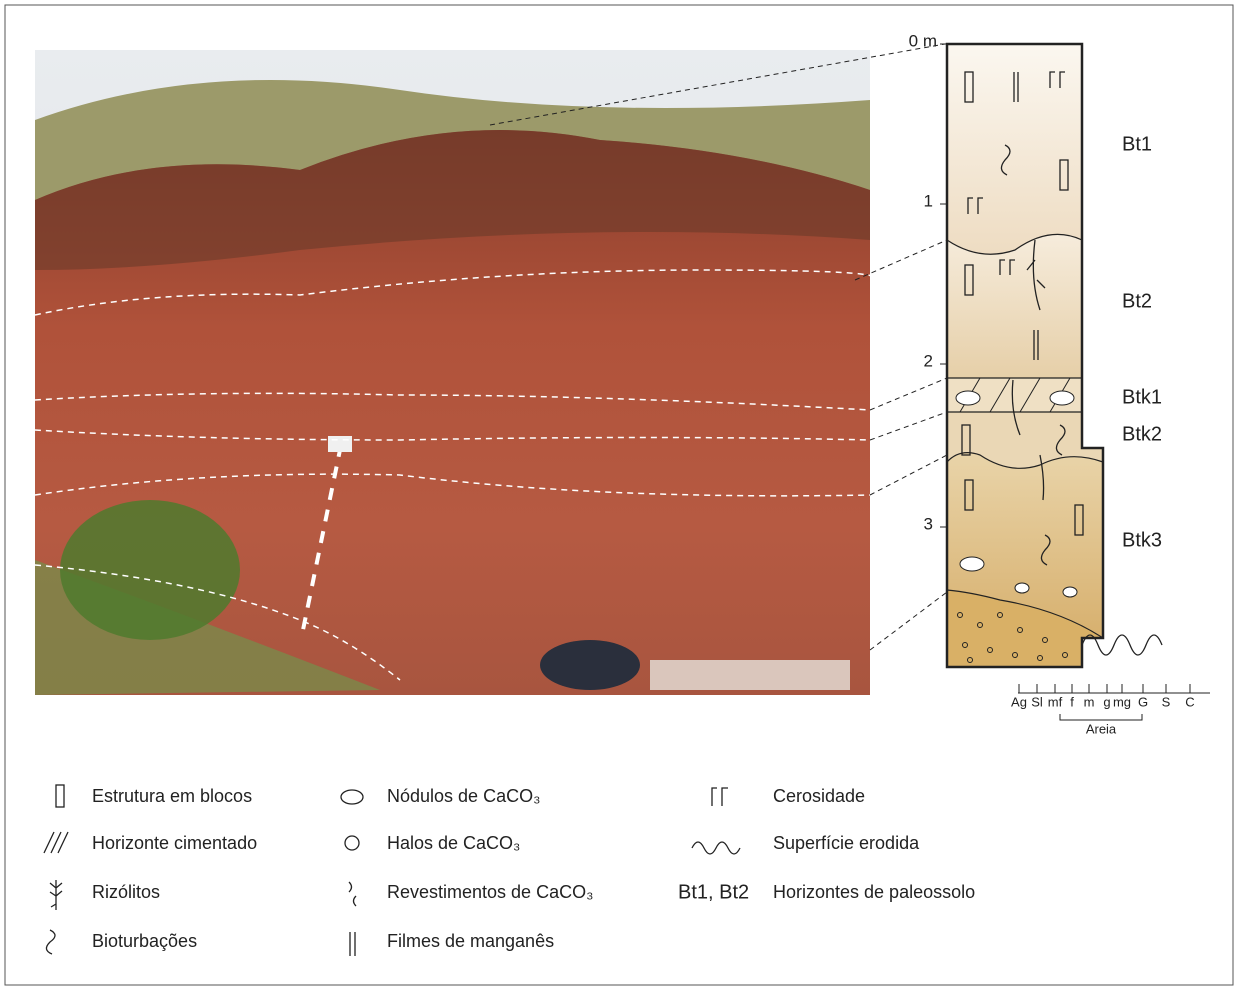 This screenshot has height=989, width=1238. What do you see at coordinates (1101, 728) in the screenshot?
I see `grain-group: Areia` at bounding box center [1101, 728].